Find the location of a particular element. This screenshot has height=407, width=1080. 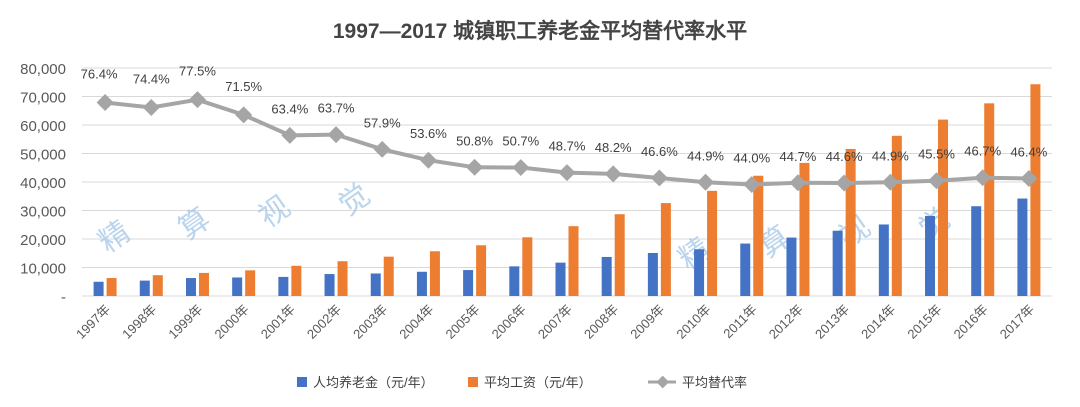

x-tick-label: 2011年 is located at coordinates (740, 322).